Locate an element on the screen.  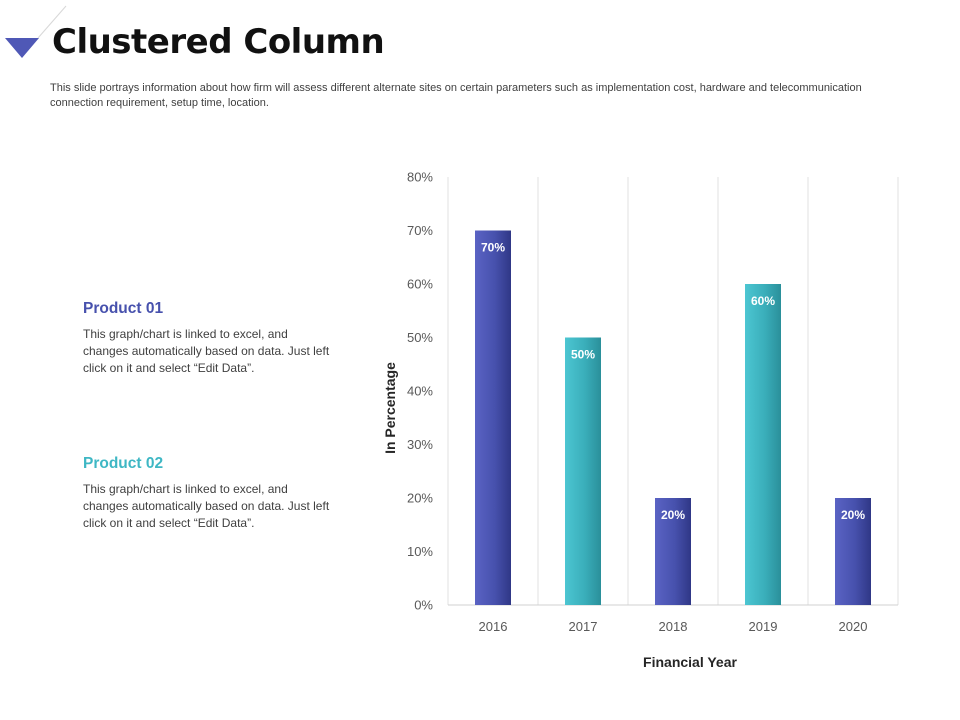
data-label: 60% is located at coordinates (763, 301).